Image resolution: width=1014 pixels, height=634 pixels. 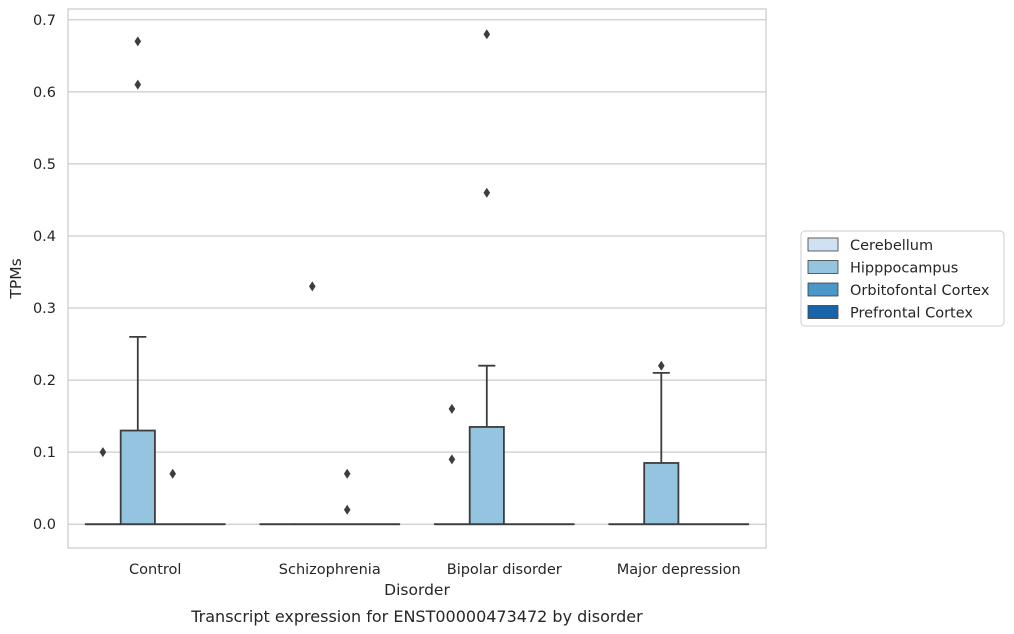 What do you see at coordinates (44, 381) in the screenshot?
I see `y-tick-label: 0.2` at bounding box center [44, 381].